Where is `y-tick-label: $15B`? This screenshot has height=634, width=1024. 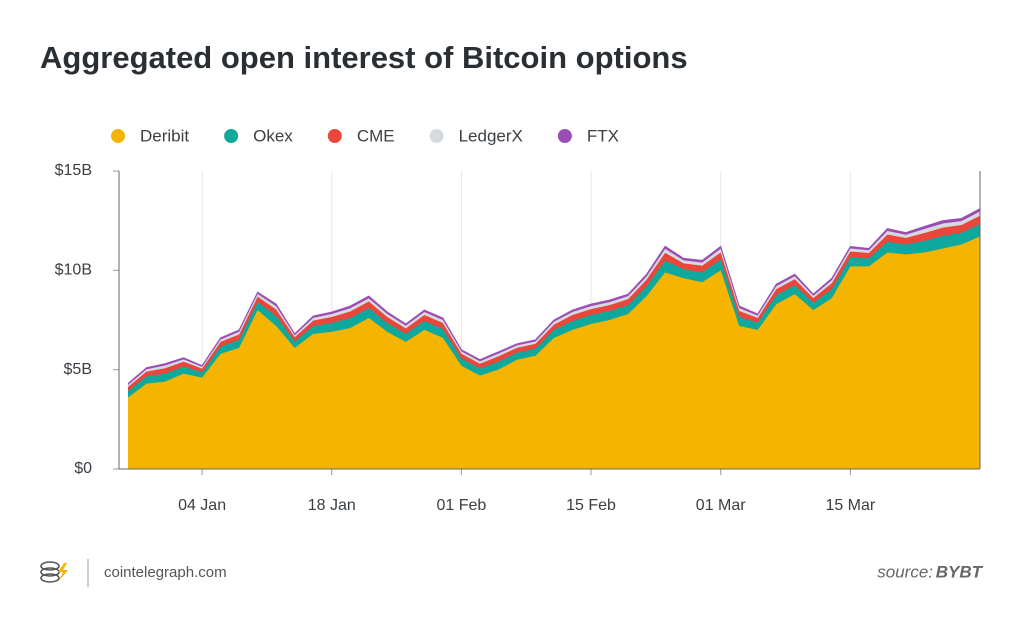
y-tick-label: $15B is located at coordinates (73, 170).